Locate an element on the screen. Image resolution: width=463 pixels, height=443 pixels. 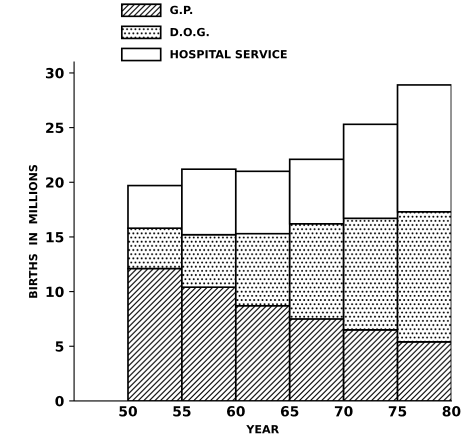
y-tick-label: 30 is located at coordinates (55, 73).